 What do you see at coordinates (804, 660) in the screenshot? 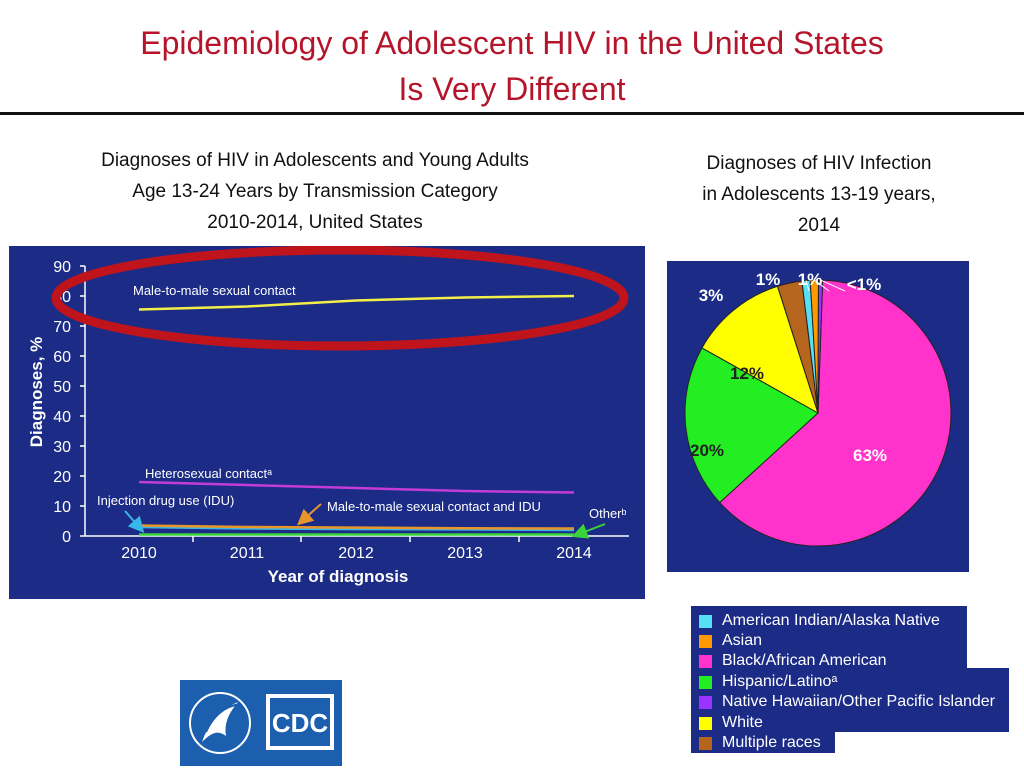
I see `legend-label: Black/African American` at bounding box center [804, 660].